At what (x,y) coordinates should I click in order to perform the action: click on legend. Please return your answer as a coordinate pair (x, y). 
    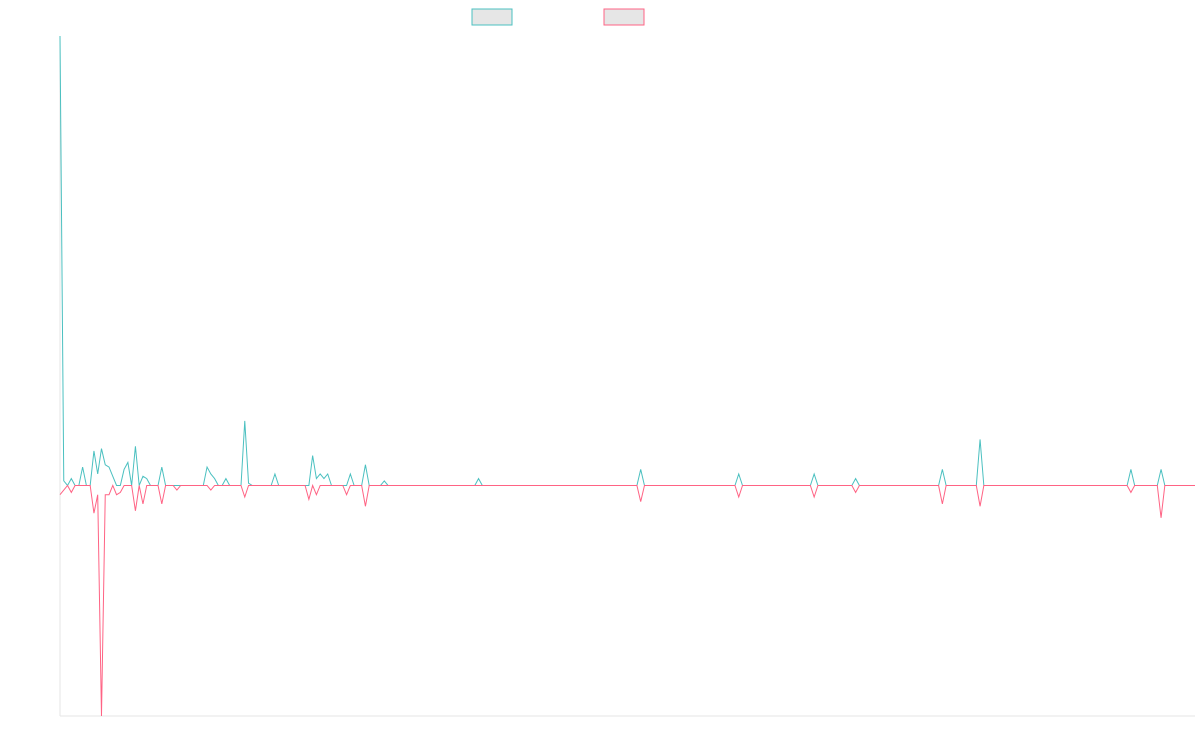
    Looking at the image, I should click on (558, 17).